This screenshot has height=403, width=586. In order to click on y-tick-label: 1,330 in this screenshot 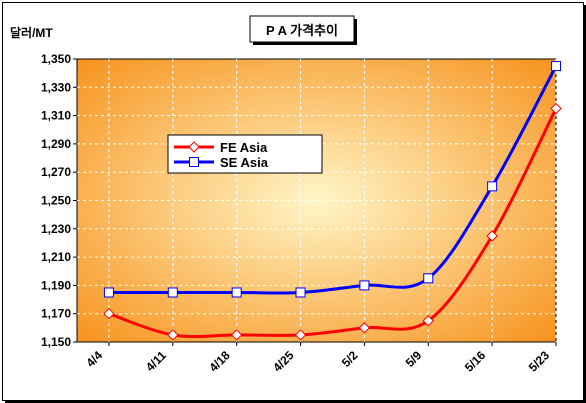, I will do `click(56, 87)`.